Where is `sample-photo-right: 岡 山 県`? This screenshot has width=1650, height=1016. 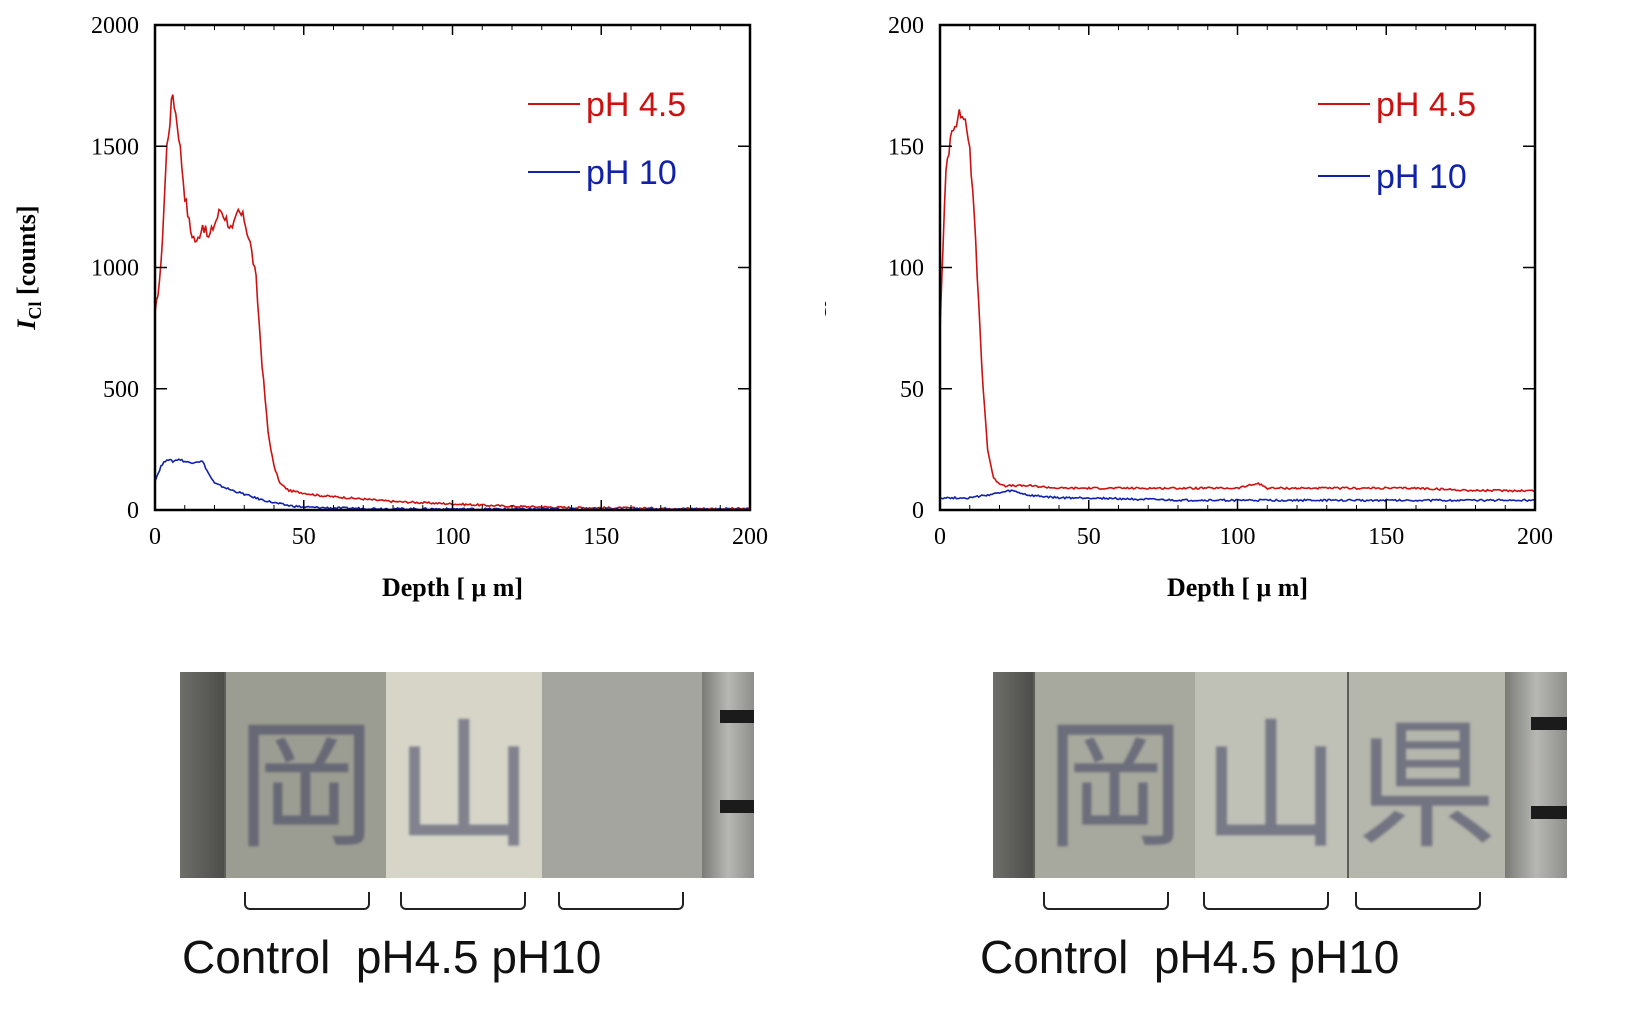
sample-photo-right: 岡 山 県 is located at coordinates (1280, 775).